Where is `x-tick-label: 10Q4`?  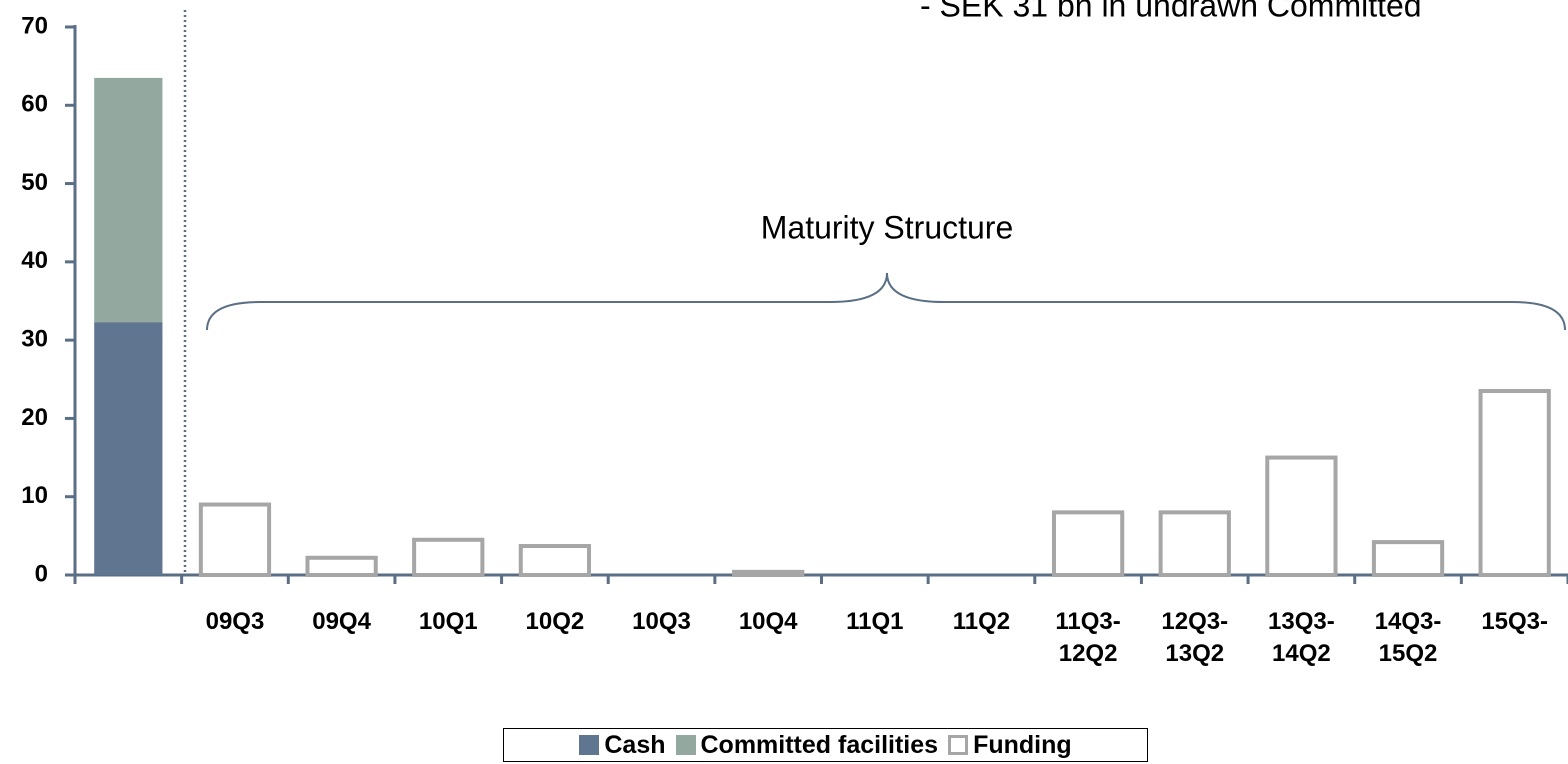
x-tick-label: 10Q4 is located at coordinates (768, 621).